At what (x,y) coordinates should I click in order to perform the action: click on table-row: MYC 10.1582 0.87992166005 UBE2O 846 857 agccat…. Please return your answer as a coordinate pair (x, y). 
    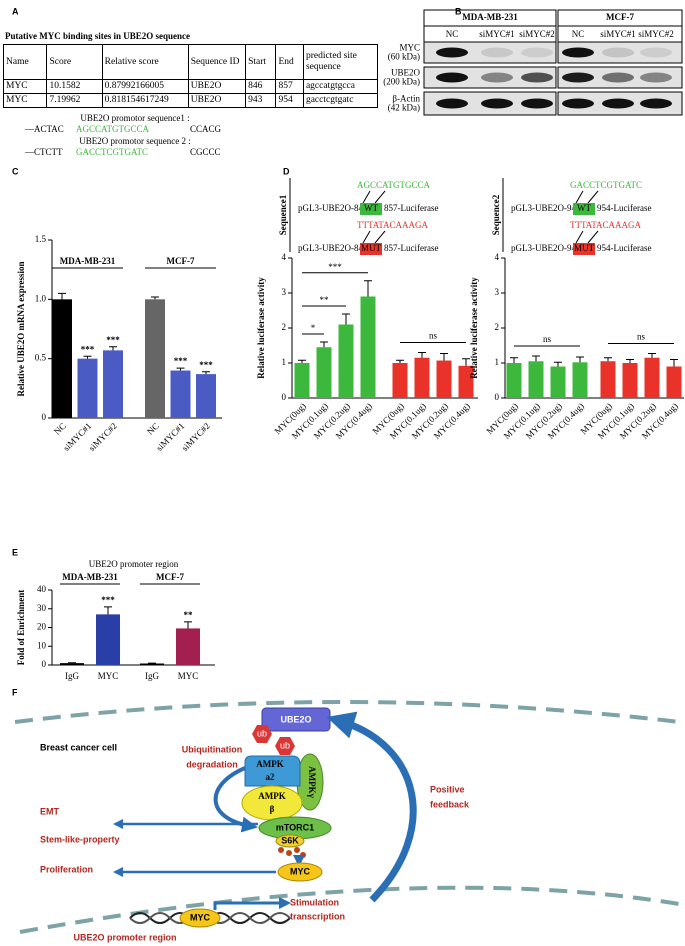
    Looking at the image, I should click on (190, 86).